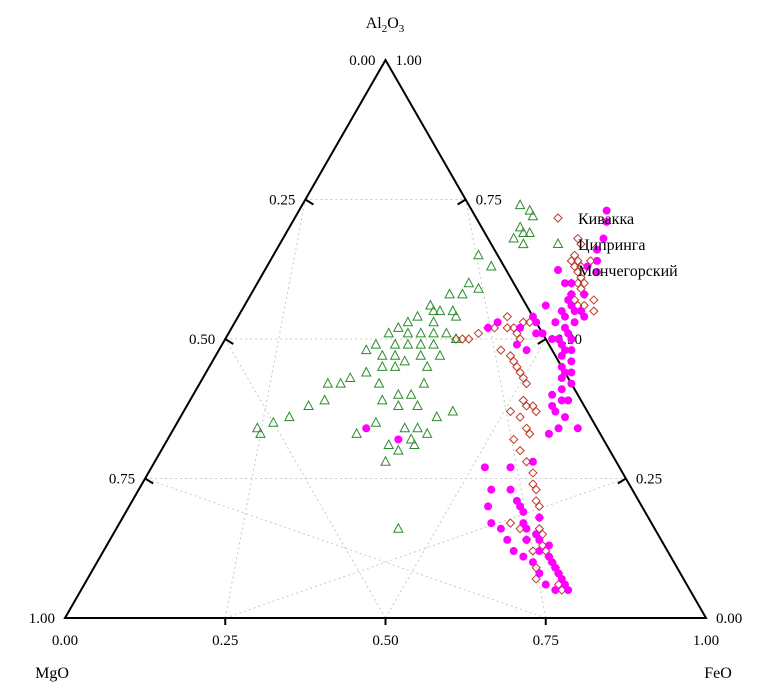 The height and width of the screenshot is (684, 761). I want to click on tick-label-right-0: 0.00, so click(729, 619).